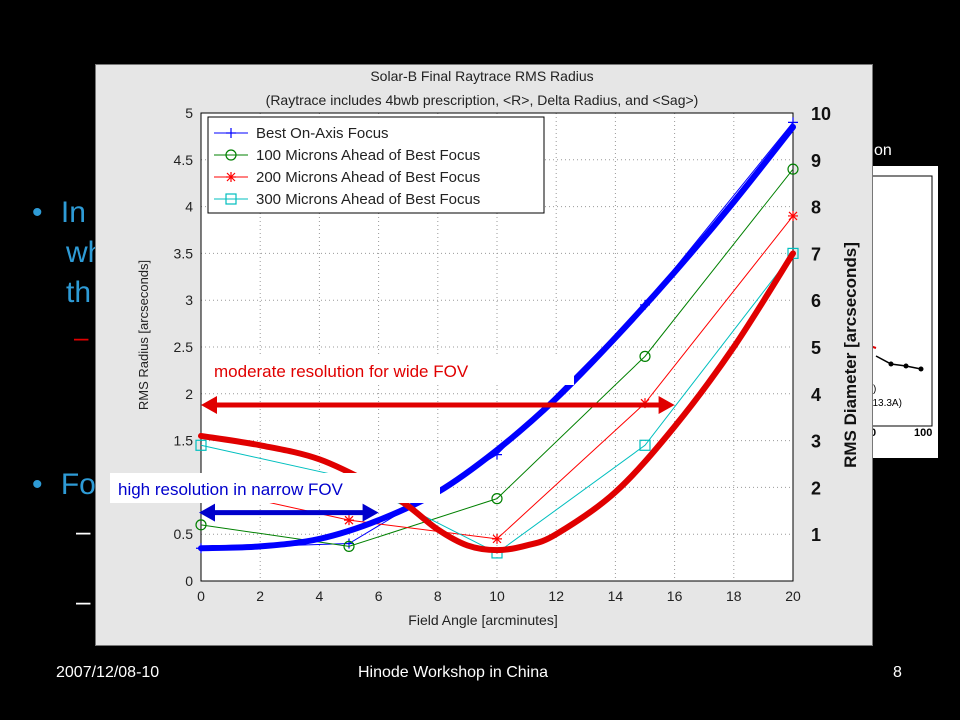 The width and height of the screenshot is (960, 720). Describe the element at coordinates (453, 672) in the screenshot. I see `footer-title: Hinode Workshop in China` at that location.